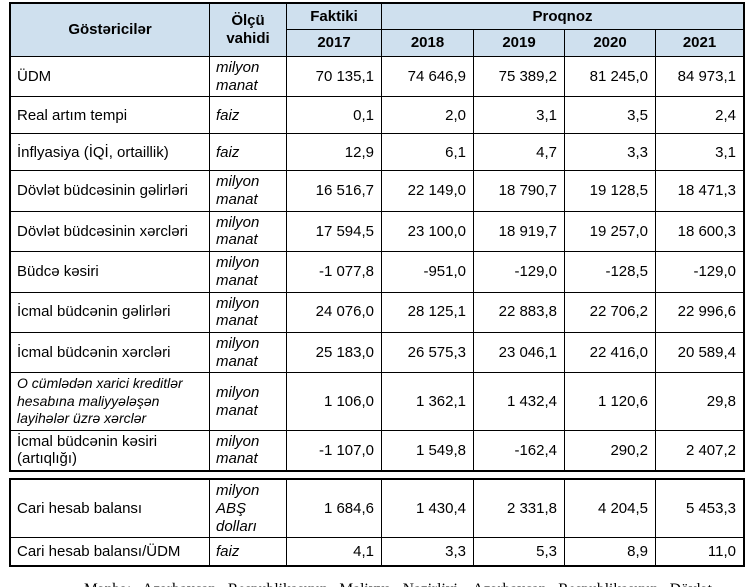  What do you see at coordinates (699, 116) in the screenshot?
I see `row-value-2021: 2,4` at bounding box center [699, 116].